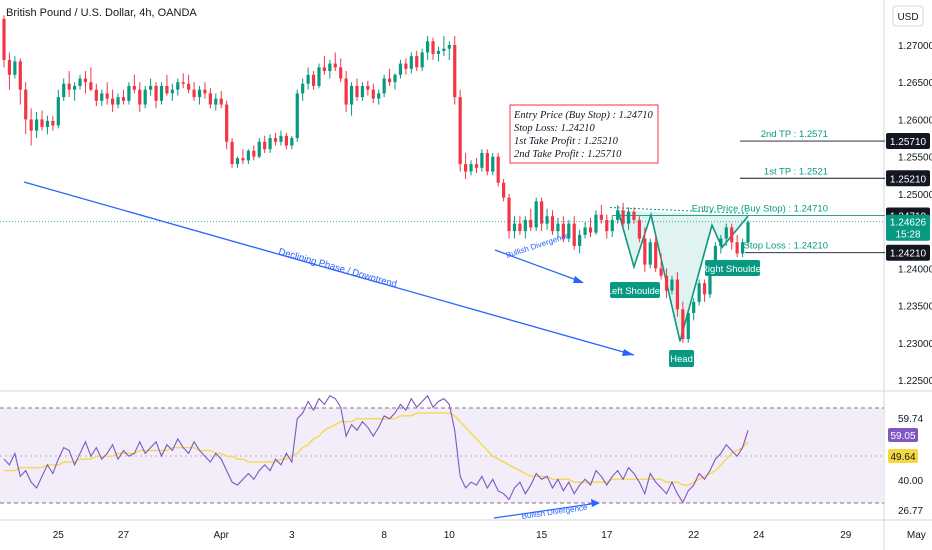  What do you see at coordinates (376, 449) in the screenshot?
I see `rsi-ma-line` at bounding box center [376, 449].